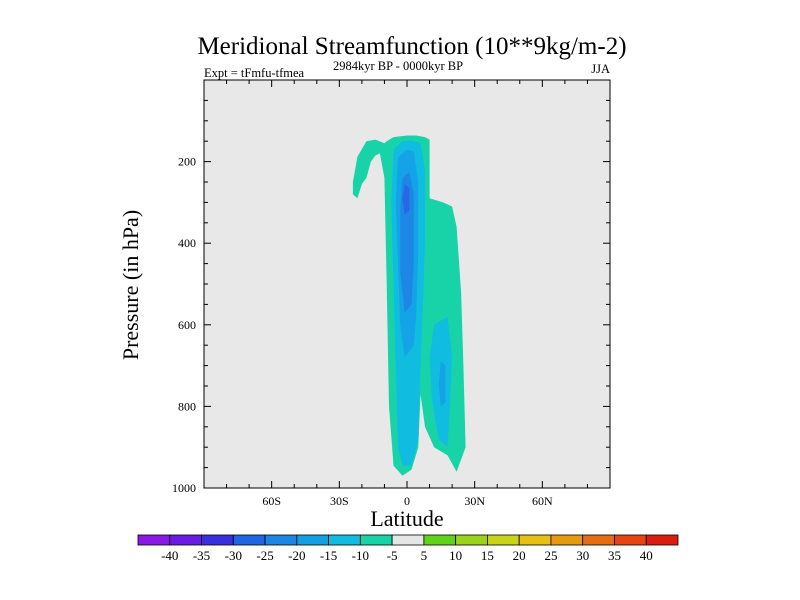 This screenshot has width=800, height=600. I want to click on y-tick-label-1: 400, so click(187, 243).